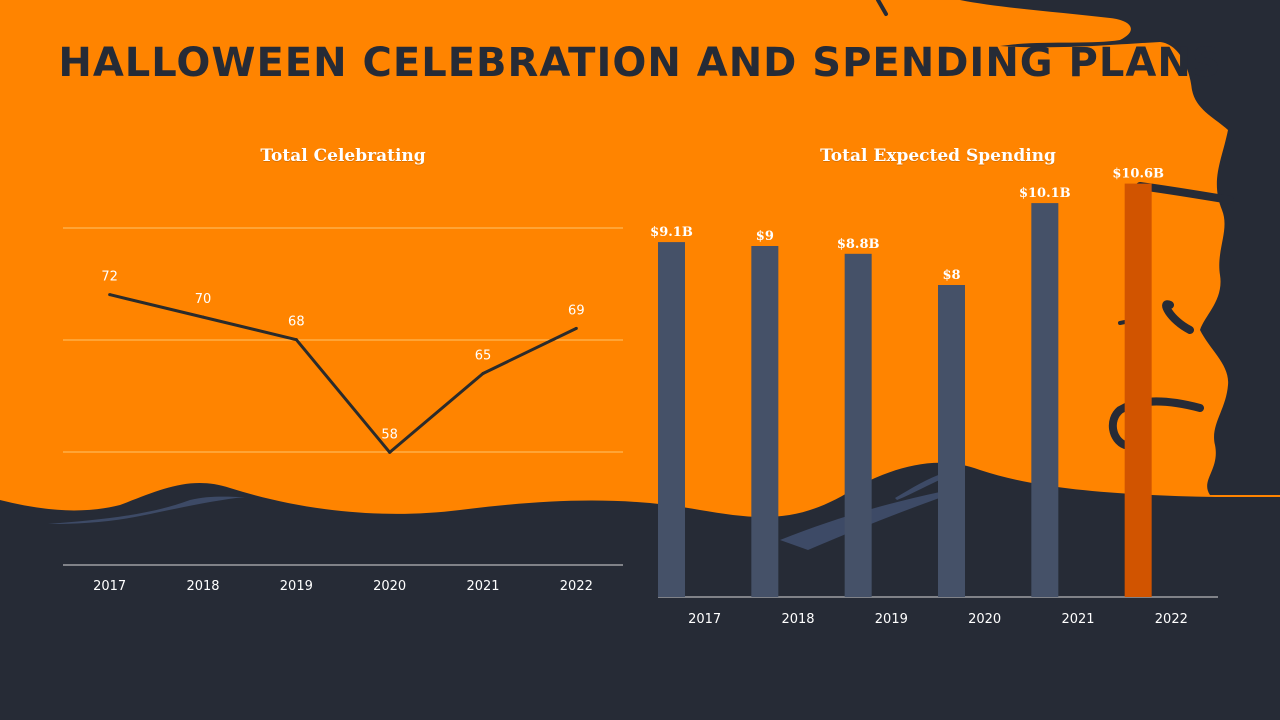 The width and height of the screenshot is (1280, 720). Describe the element at coordinates (1045, 193) in the screenshot. I see `bar-data-label: $10.1B` at that location.